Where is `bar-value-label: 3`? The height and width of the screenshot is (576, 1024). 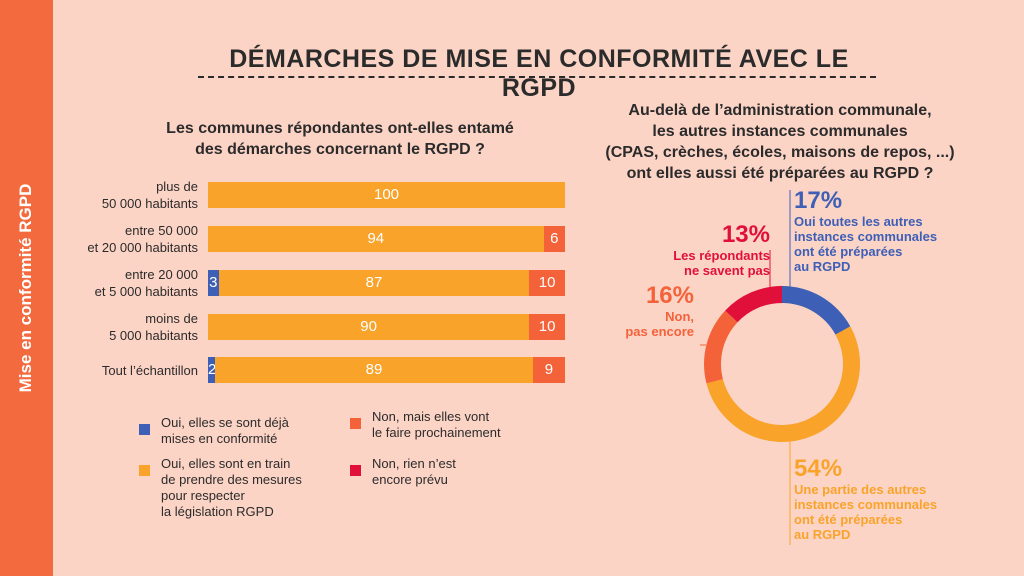 bar-value-label: 3 is located at coordinates (213, 282).